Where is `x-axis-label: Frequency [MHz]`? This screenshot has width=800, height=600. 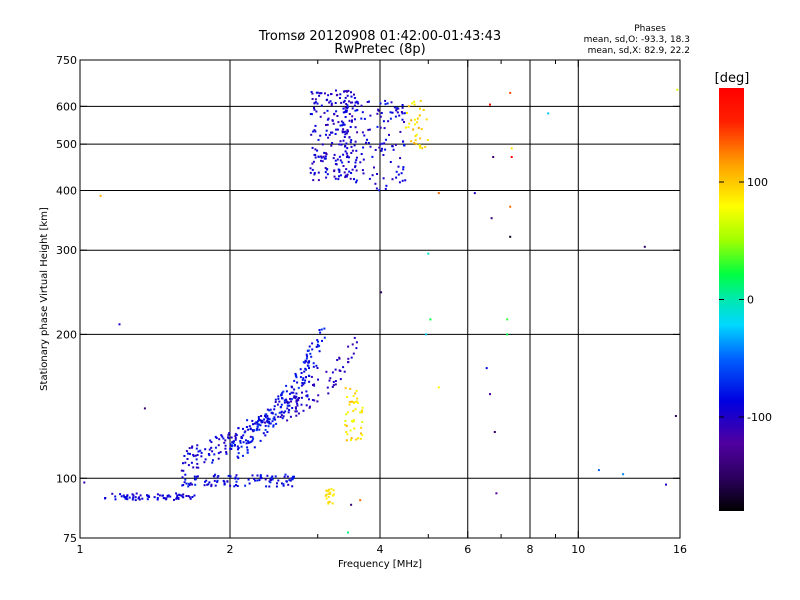
x-axis-label: Frequency [MHz] is located at coordinates (380, 564).